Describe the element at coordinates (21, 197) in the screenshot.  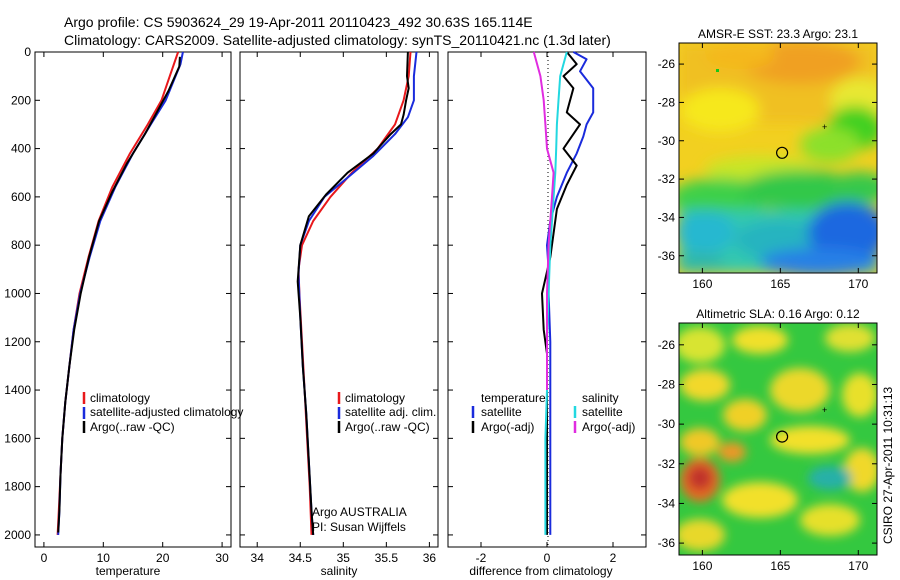
I see `y-tick-label: 600` at that location.